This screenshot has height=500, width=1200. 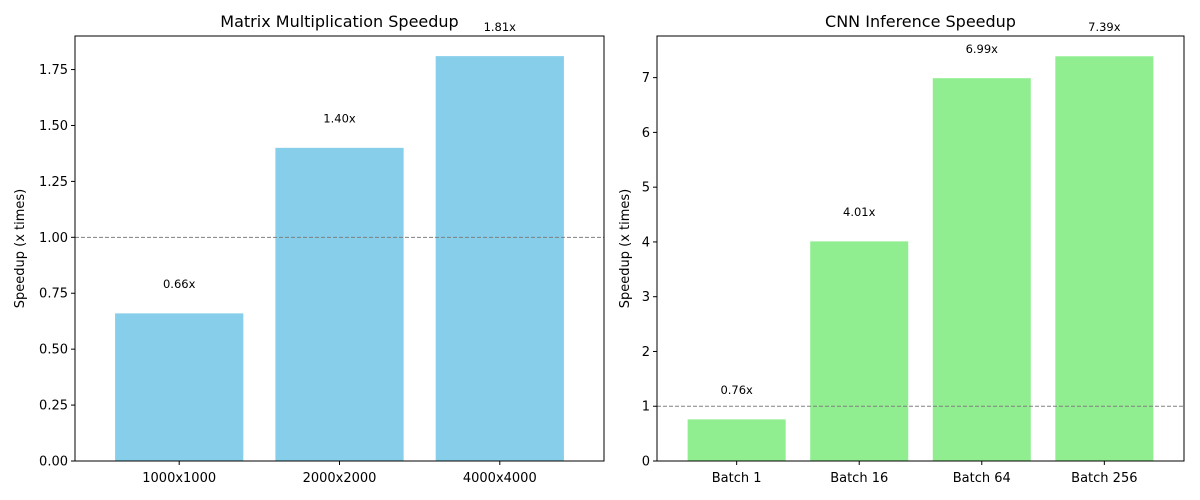 I want to click on x-tick-label: 4000x4000, so click(x=500, y=478).